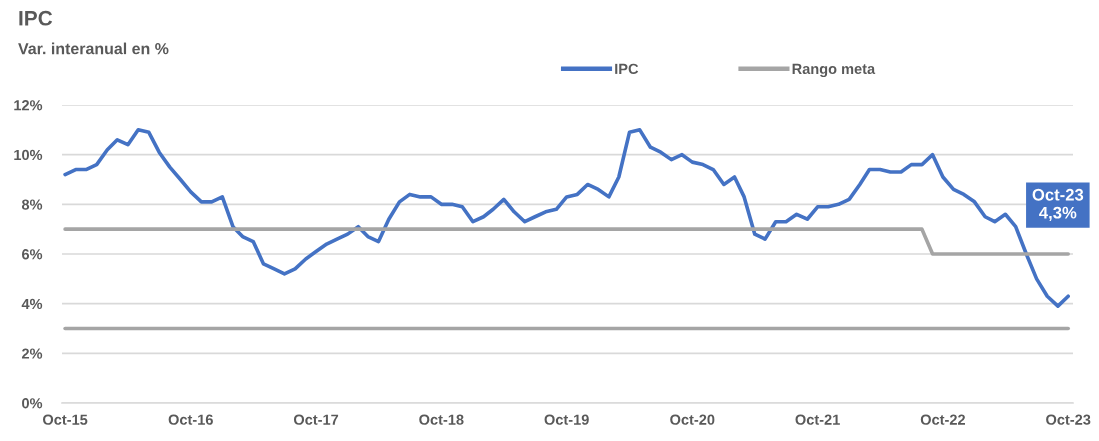 The width and height of the screenshot is (1099, 441). Describe the element at coordinates (32, 254) in the screenshot. I see `y-tick-label: 6%` at that location.